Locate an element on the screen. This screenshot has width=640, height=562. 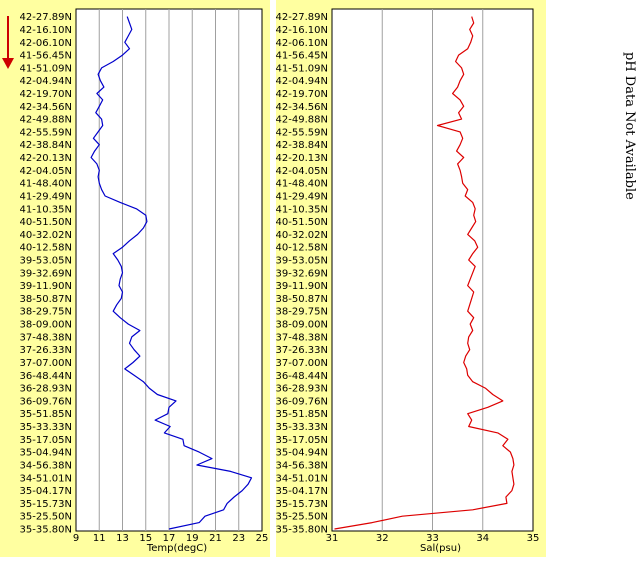
sal-y-tick-label: 42-04.05N is located at coordinates (302, 171).